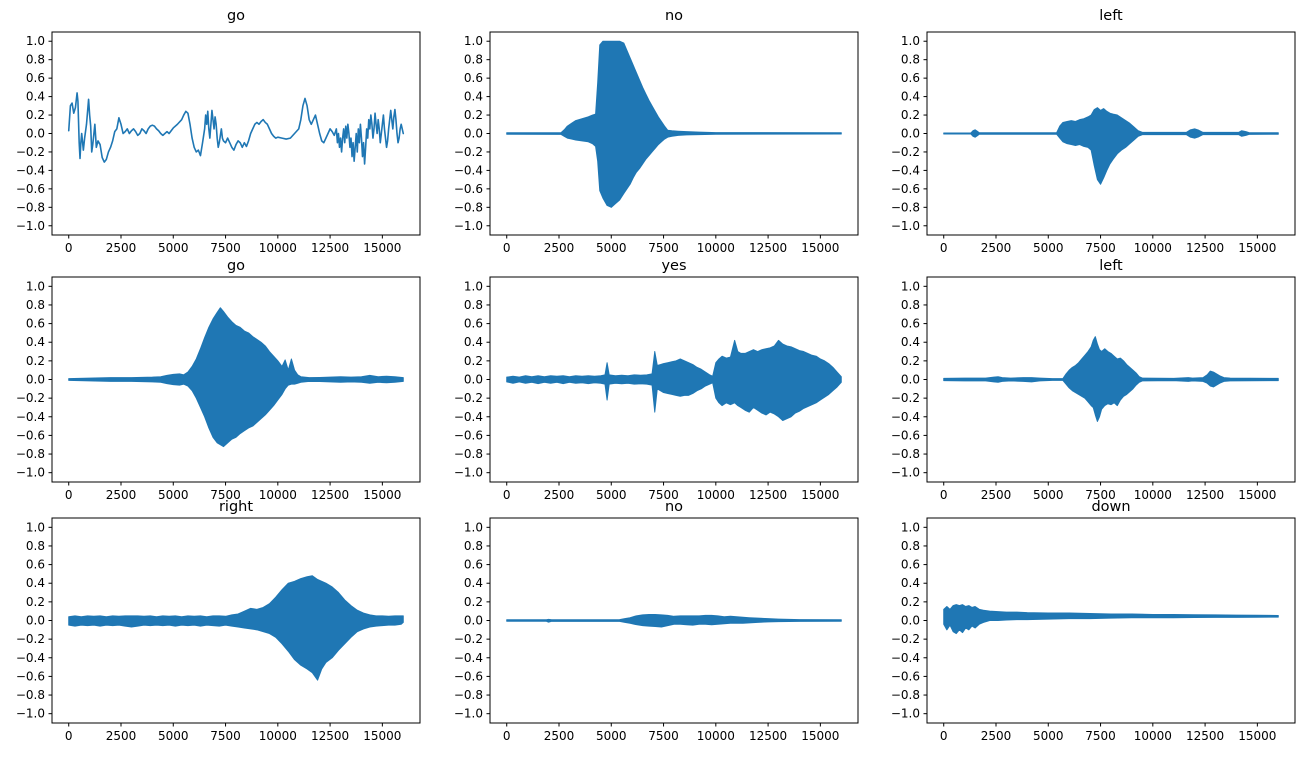  I want to click on waveform-line, so click(236, 128).